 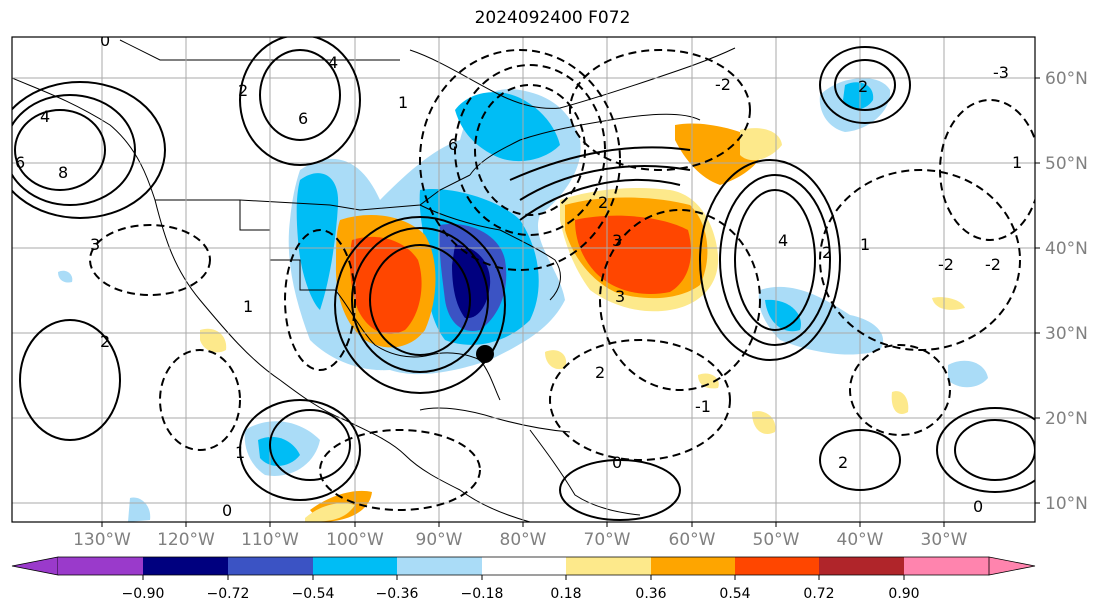 I want to click on colorbar-extend-high, so click(x=1012, y=566).